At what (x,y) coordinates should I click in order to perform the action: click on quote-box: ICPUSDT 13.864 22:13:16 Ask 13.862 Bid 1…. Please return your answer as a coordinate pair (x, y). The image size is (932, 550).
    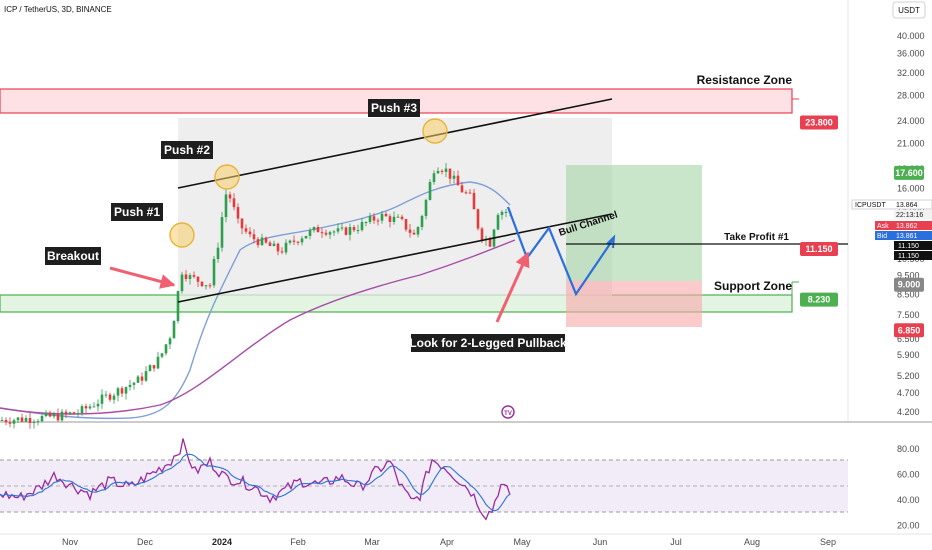
    Looking at the image, I should click on (891, 229).